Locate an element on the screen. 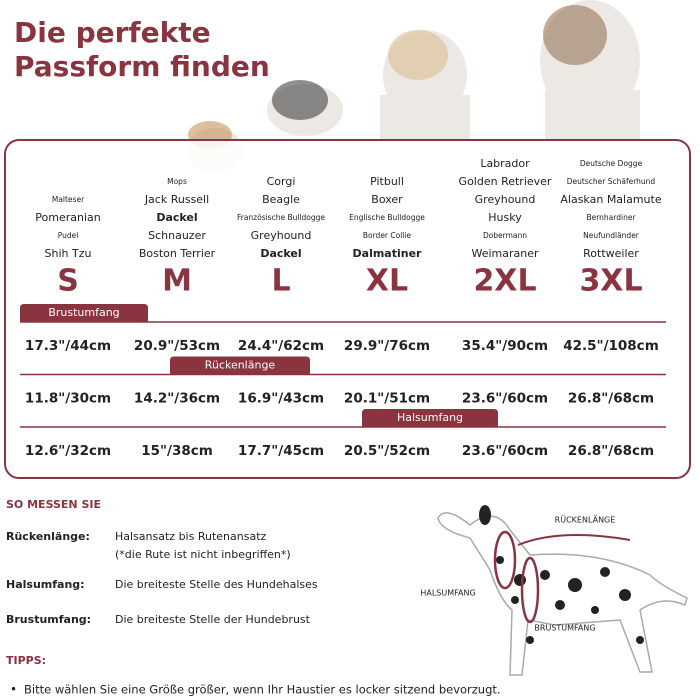 The image size is (700, 700). dog-diagram is located at coordinates (562, 590).